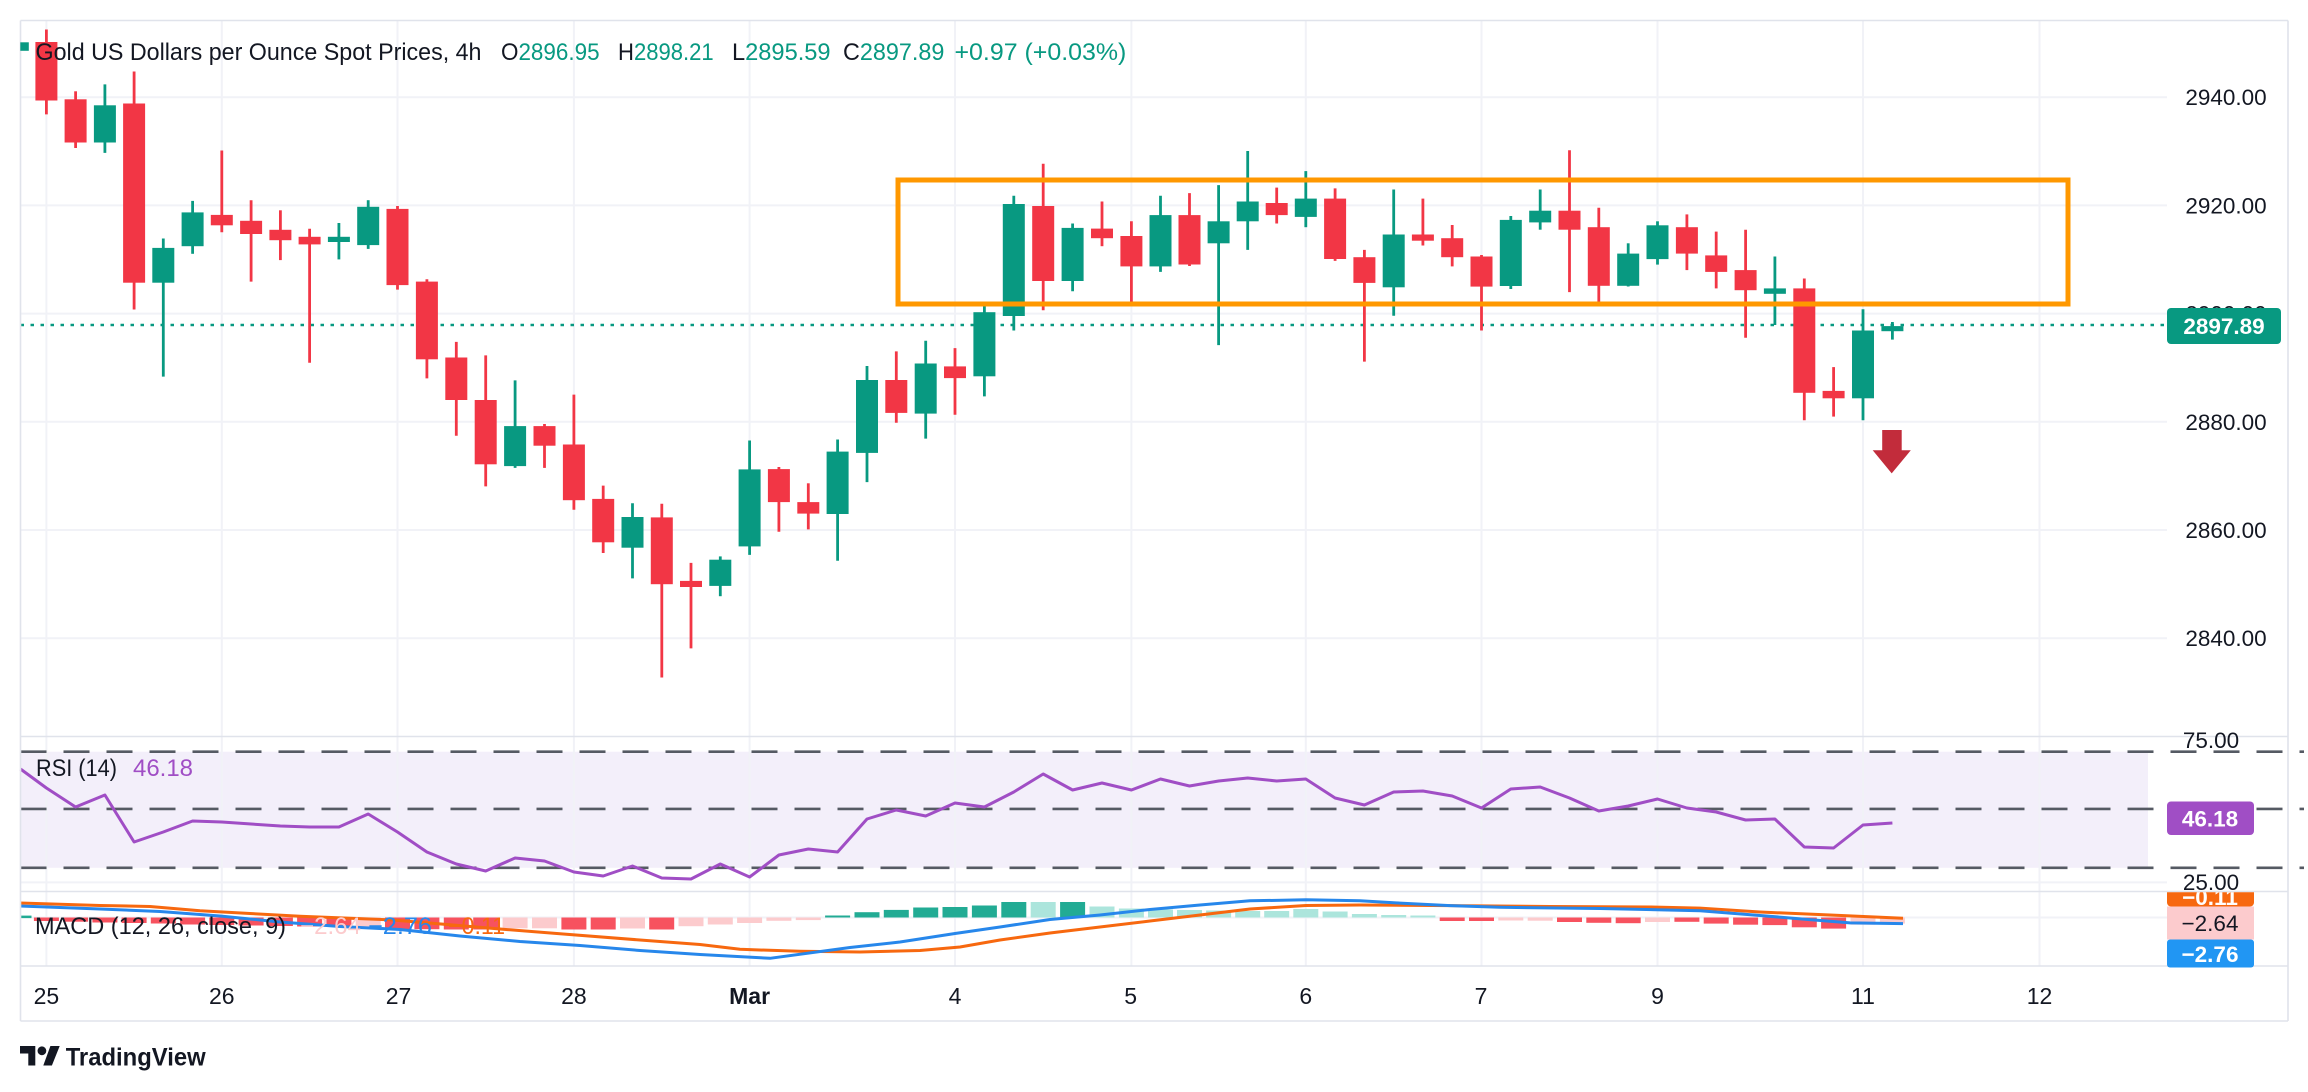 The width and height of the screenshot is (2308, 1092). What do you see at coordinates (550, 52) in the screenshot?
I see `svg-text: O2896.95` at bounding box center [550, 52].